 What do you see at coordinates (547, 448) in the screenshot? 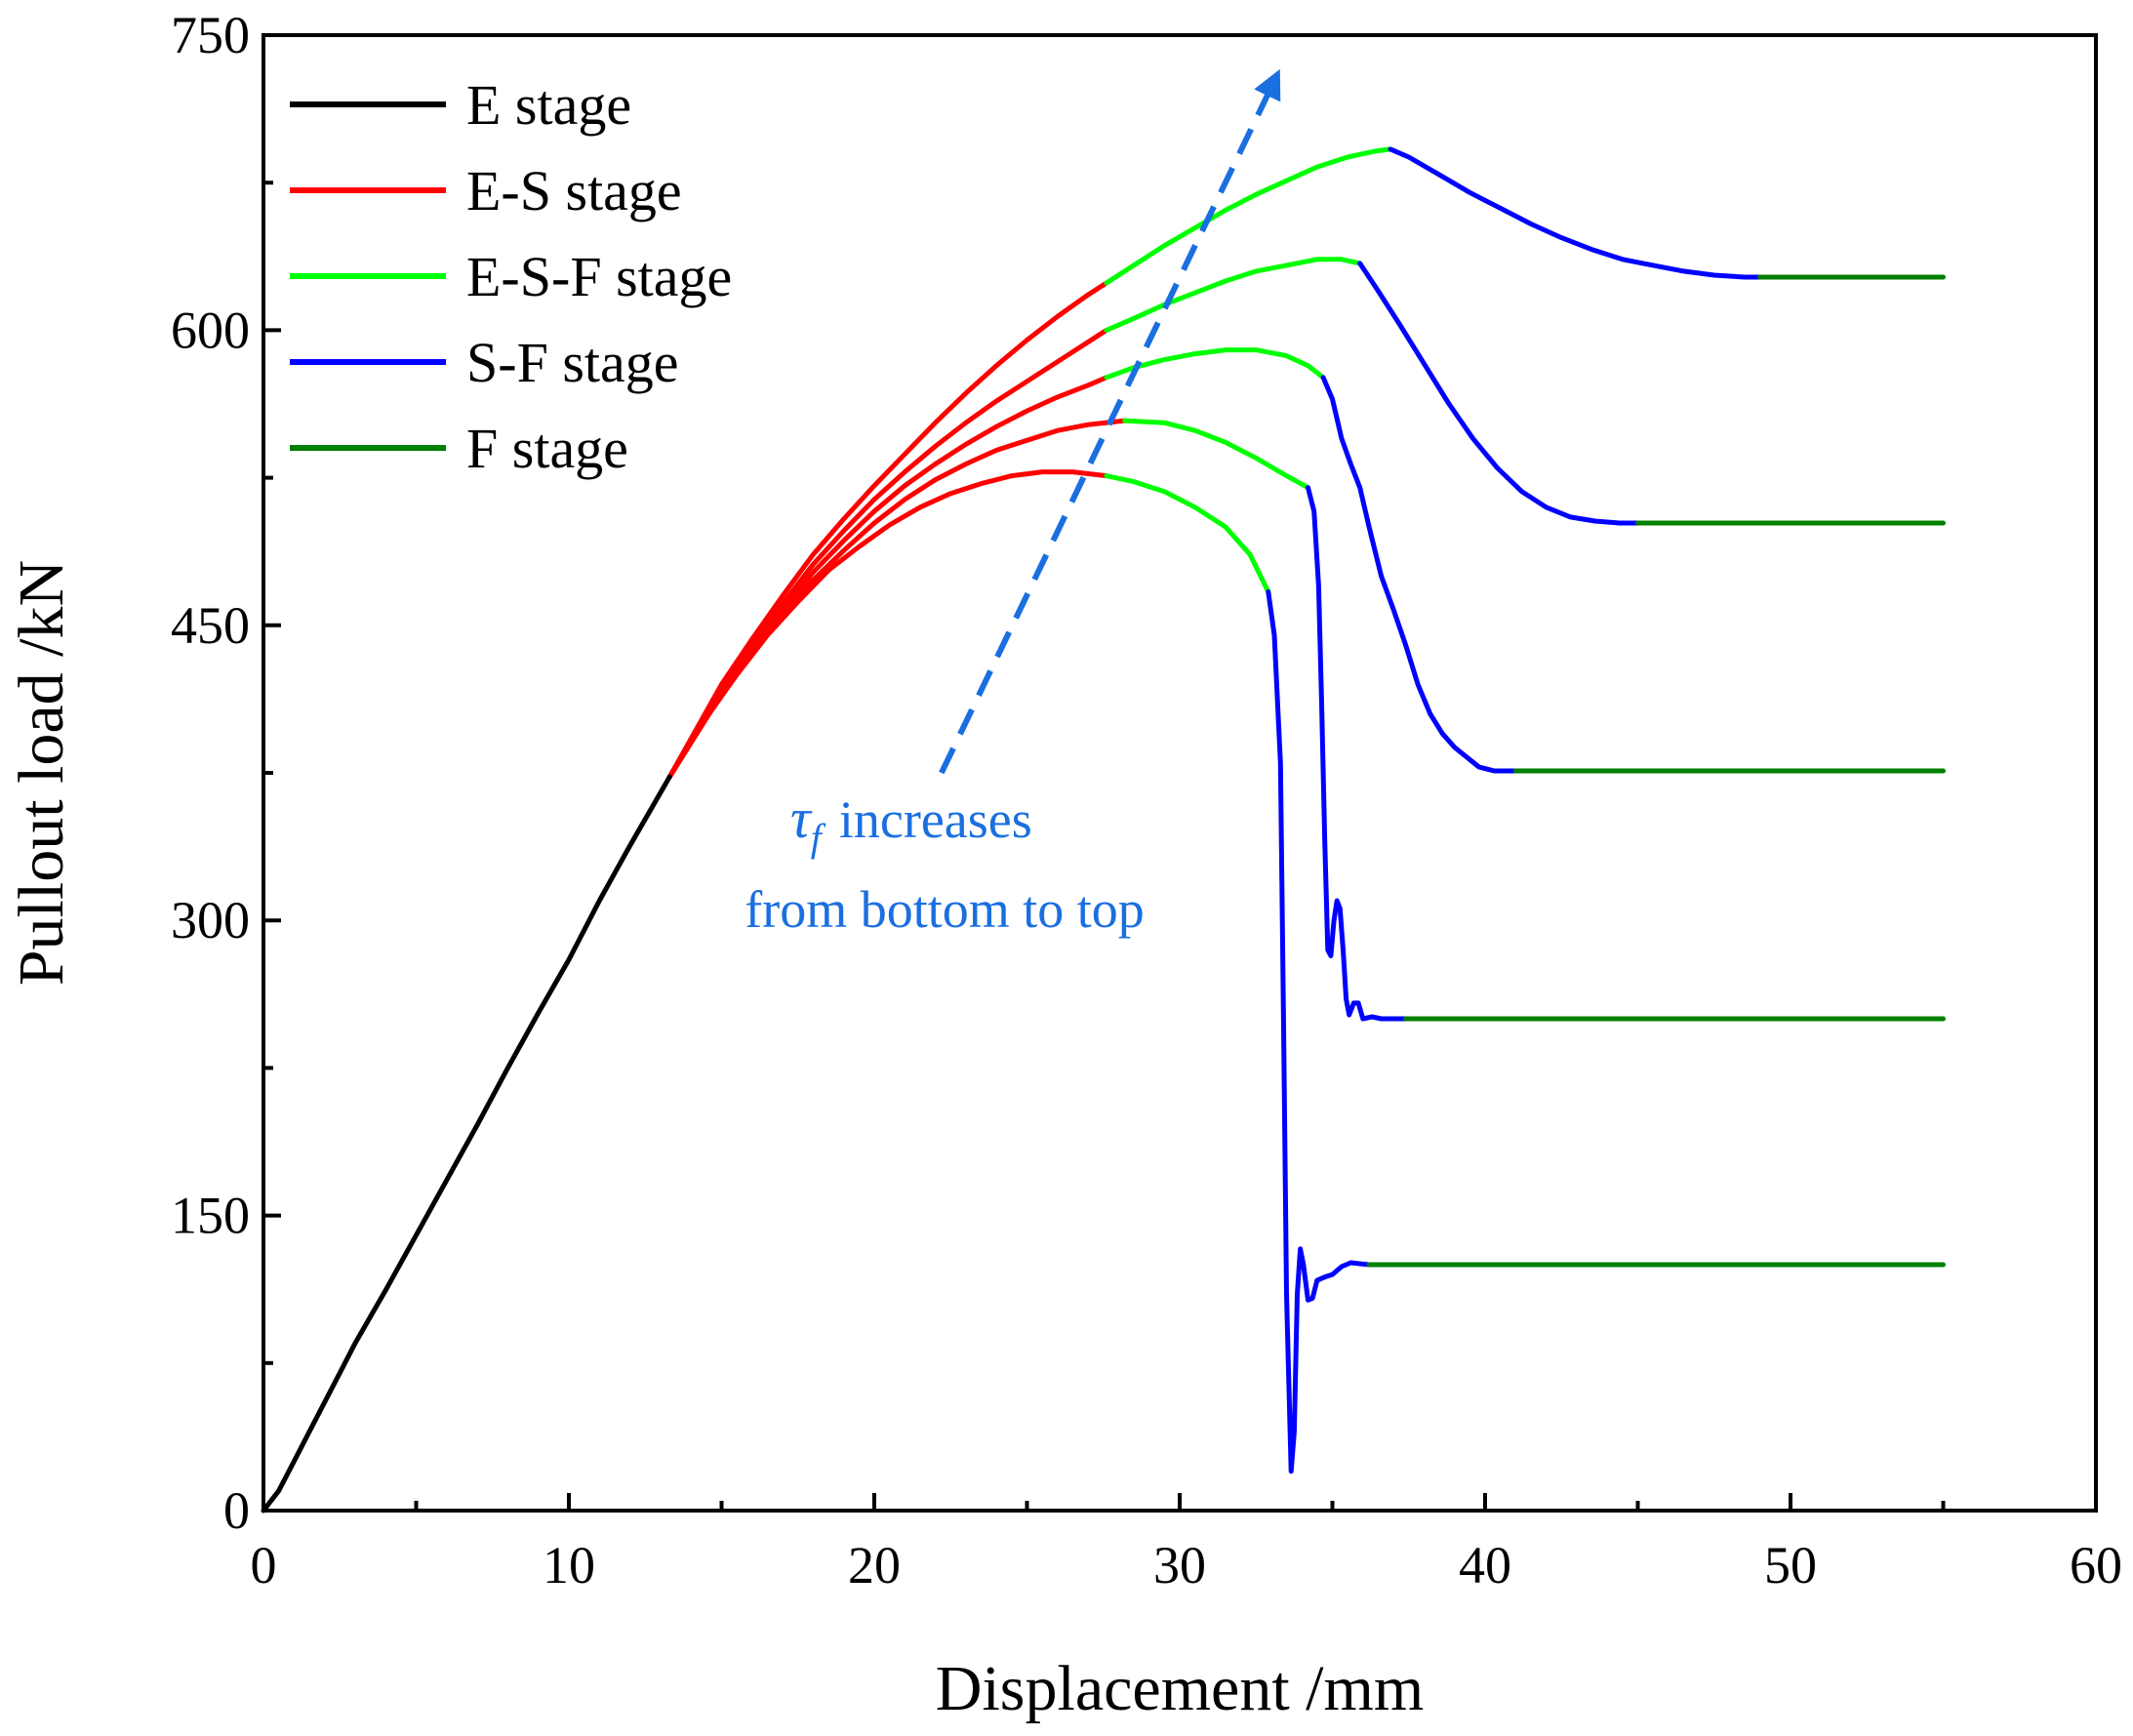
I see `legend-label: F stage` at bounding box center [547, 448].